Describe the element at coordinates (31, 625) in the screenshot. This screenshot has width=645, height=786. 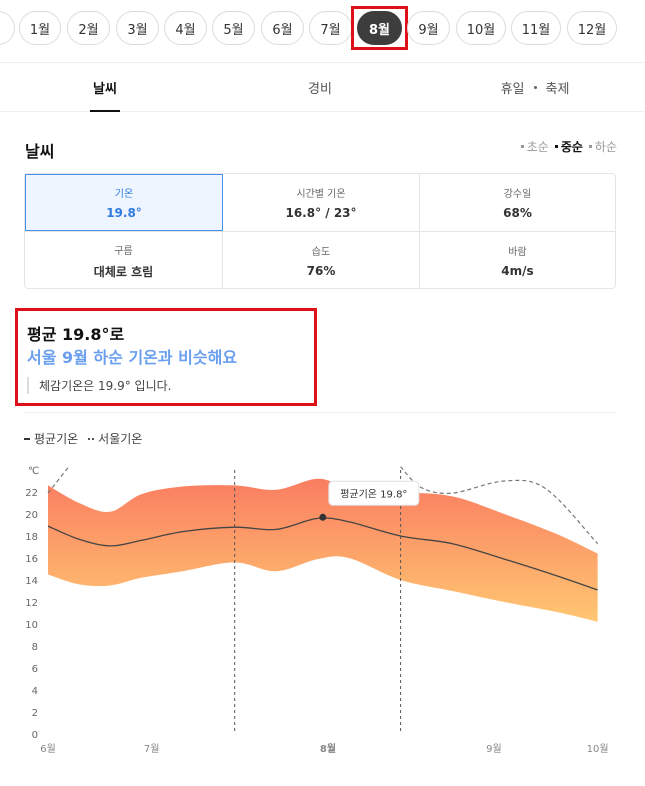
I see `y-tick-label: 10` at that location.